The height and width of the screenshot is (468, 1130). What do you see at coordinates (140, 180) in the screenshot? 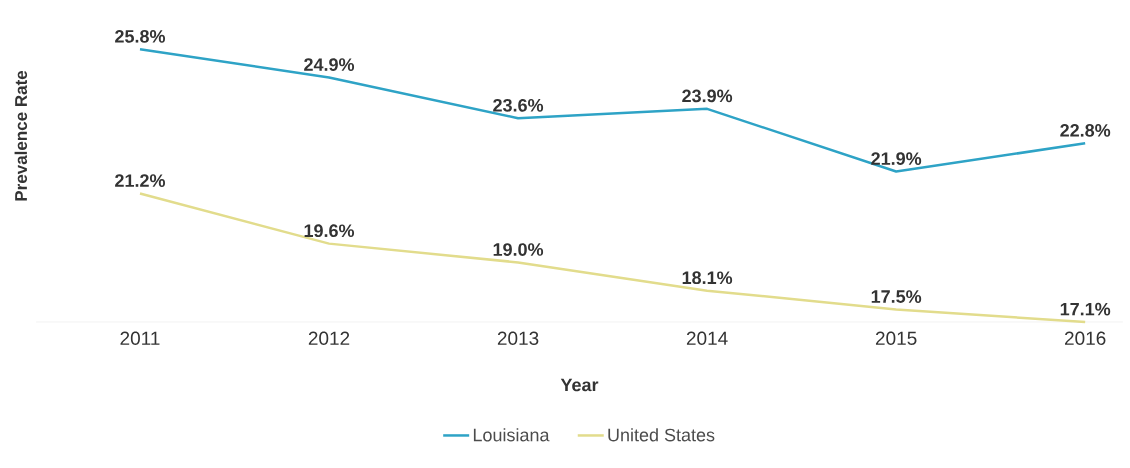
I see `data-label: 21.2%` at bounding box center [140, 180].